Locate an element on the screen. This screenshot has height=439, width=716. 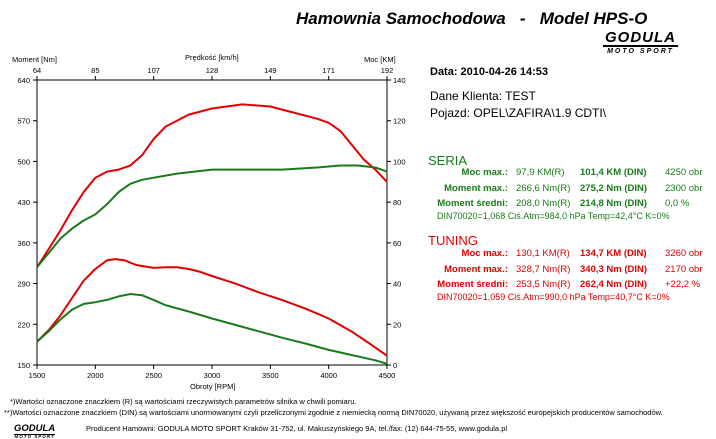
left-tick-label: 150 is located at coordinates (23, 365).